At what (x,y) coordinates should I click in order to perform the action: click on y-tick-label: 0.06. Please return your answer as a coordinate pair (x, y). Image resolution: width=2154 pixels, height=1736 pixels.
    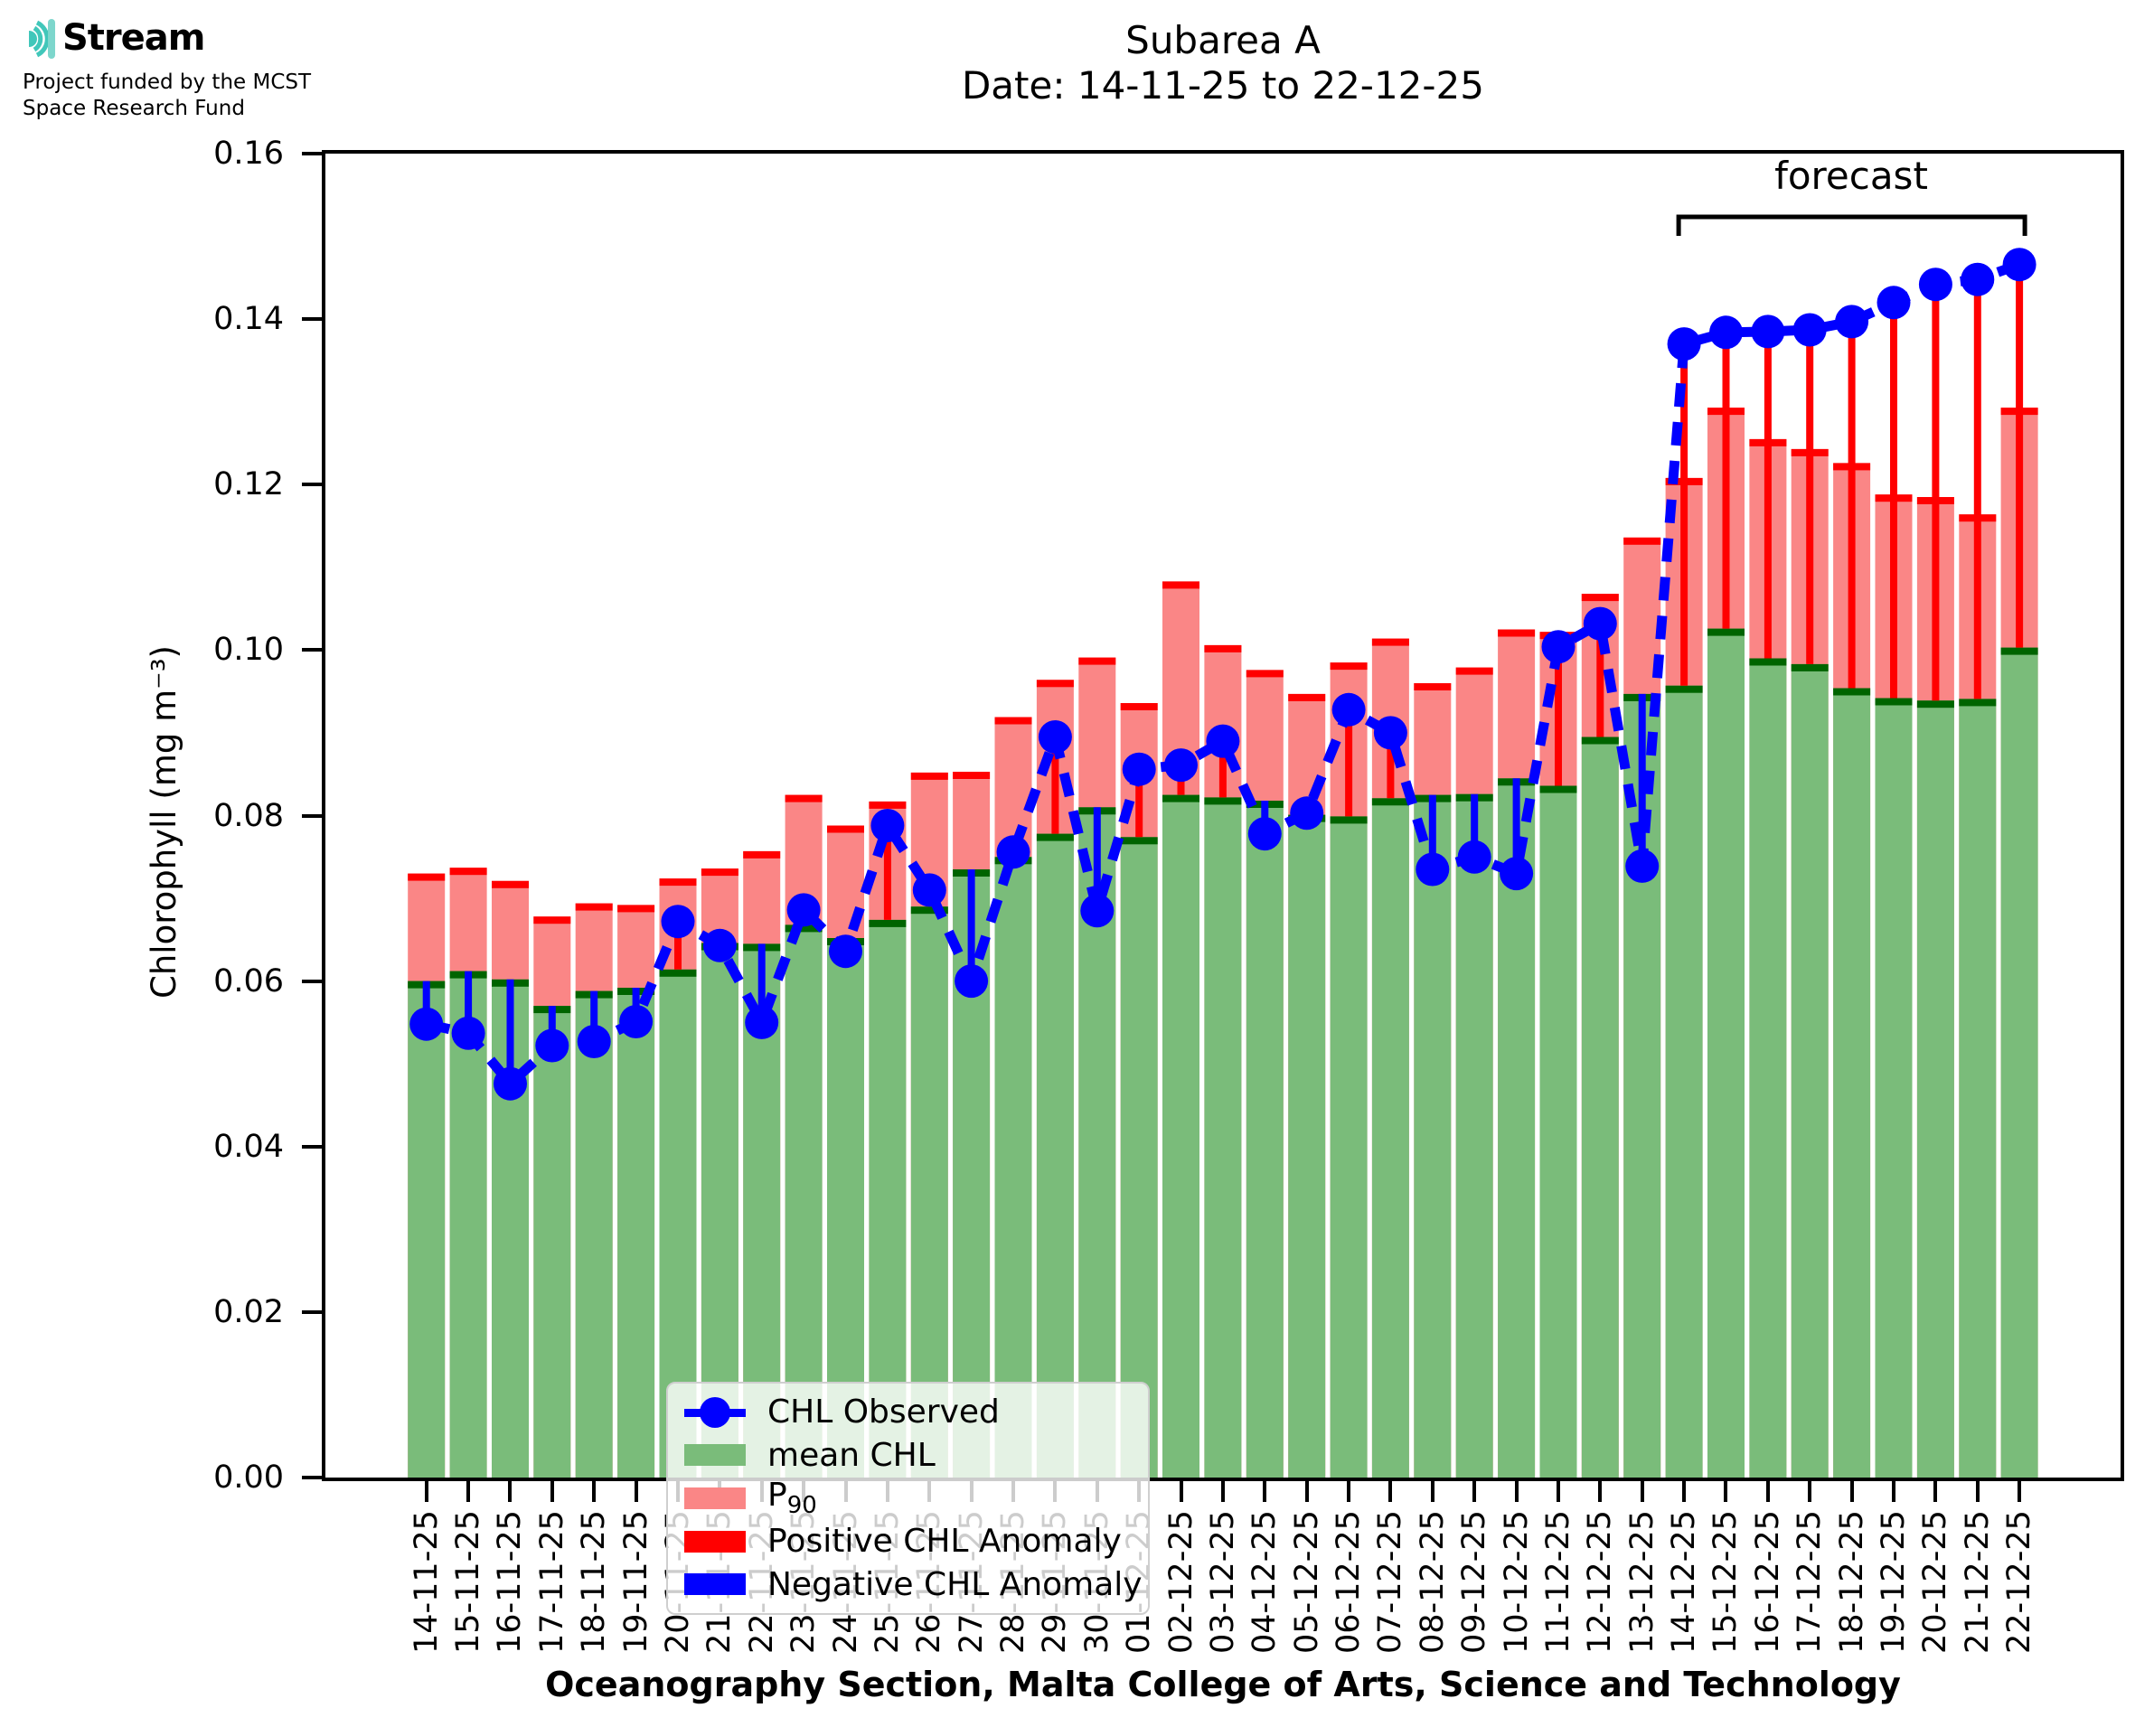
    Looking at the image, I should click on (248, 980).